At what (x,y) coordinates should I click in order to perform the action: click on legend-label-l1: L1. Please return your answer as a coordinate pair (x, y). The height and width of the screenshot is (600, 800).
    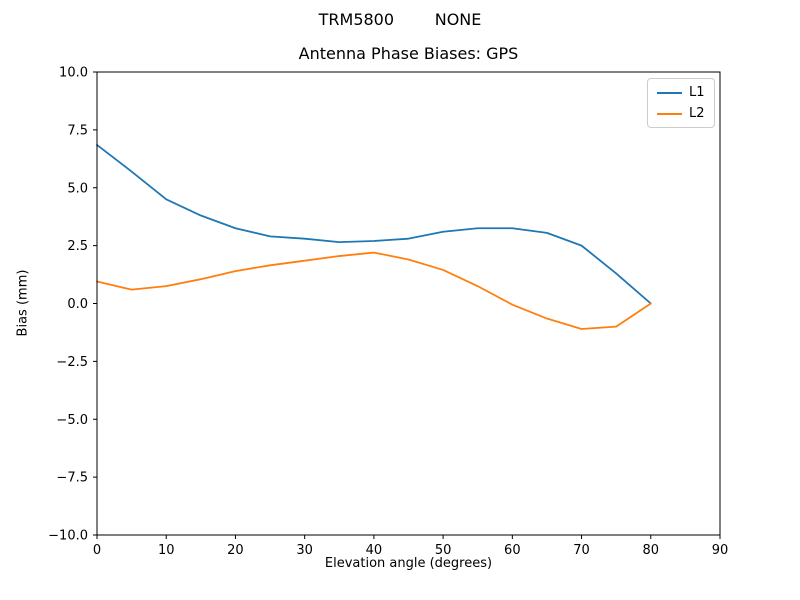
    Looking at the image, I should click on (697, 92).